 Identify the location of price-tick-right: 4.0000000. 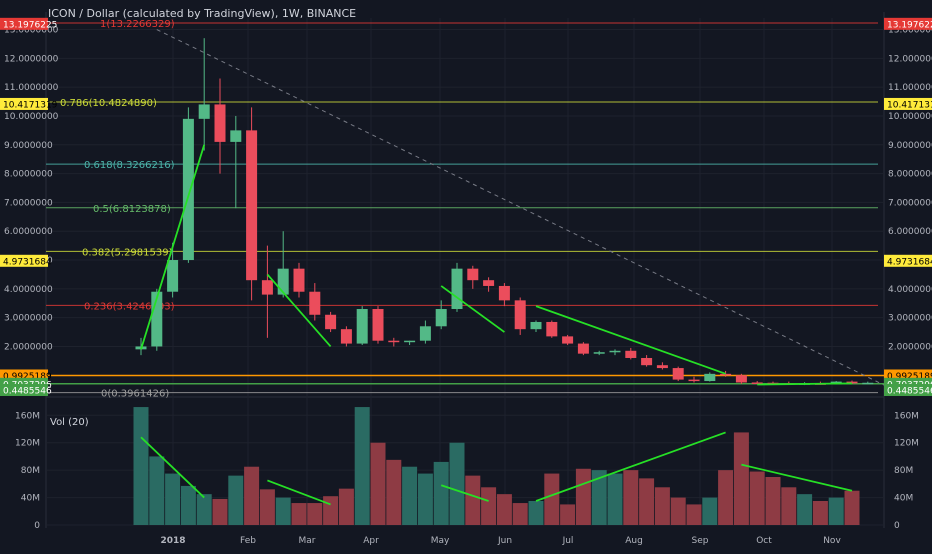
(910, 290).